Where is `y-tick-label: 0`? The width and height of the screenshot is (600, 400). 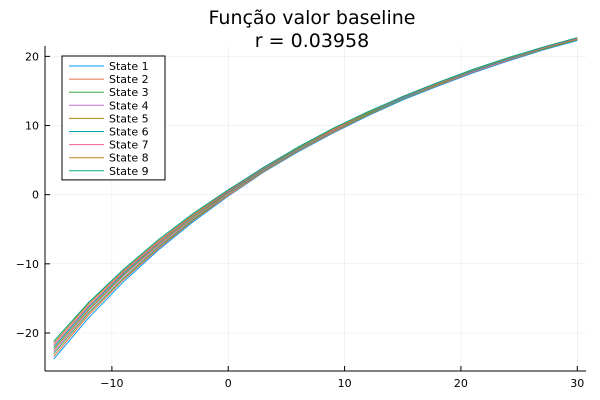 y-tick-label: 0 is located at coordinates (35, 195).